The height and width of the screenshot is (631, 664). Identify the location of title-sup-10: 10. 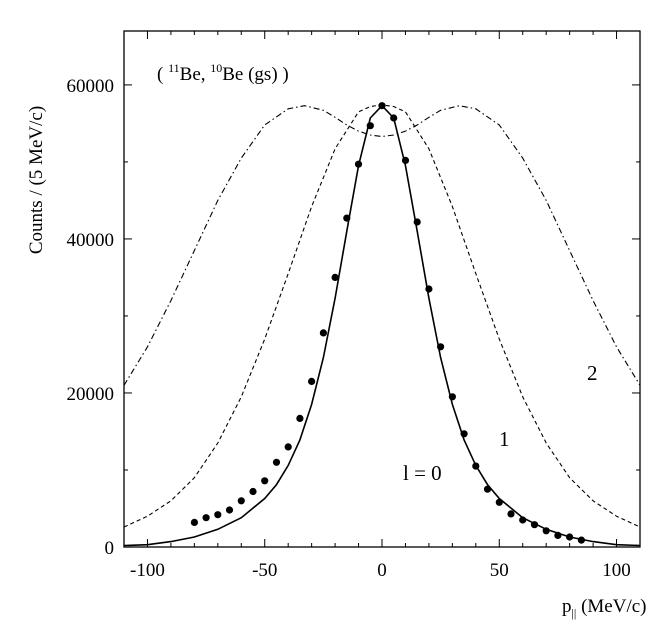
(216, 68).